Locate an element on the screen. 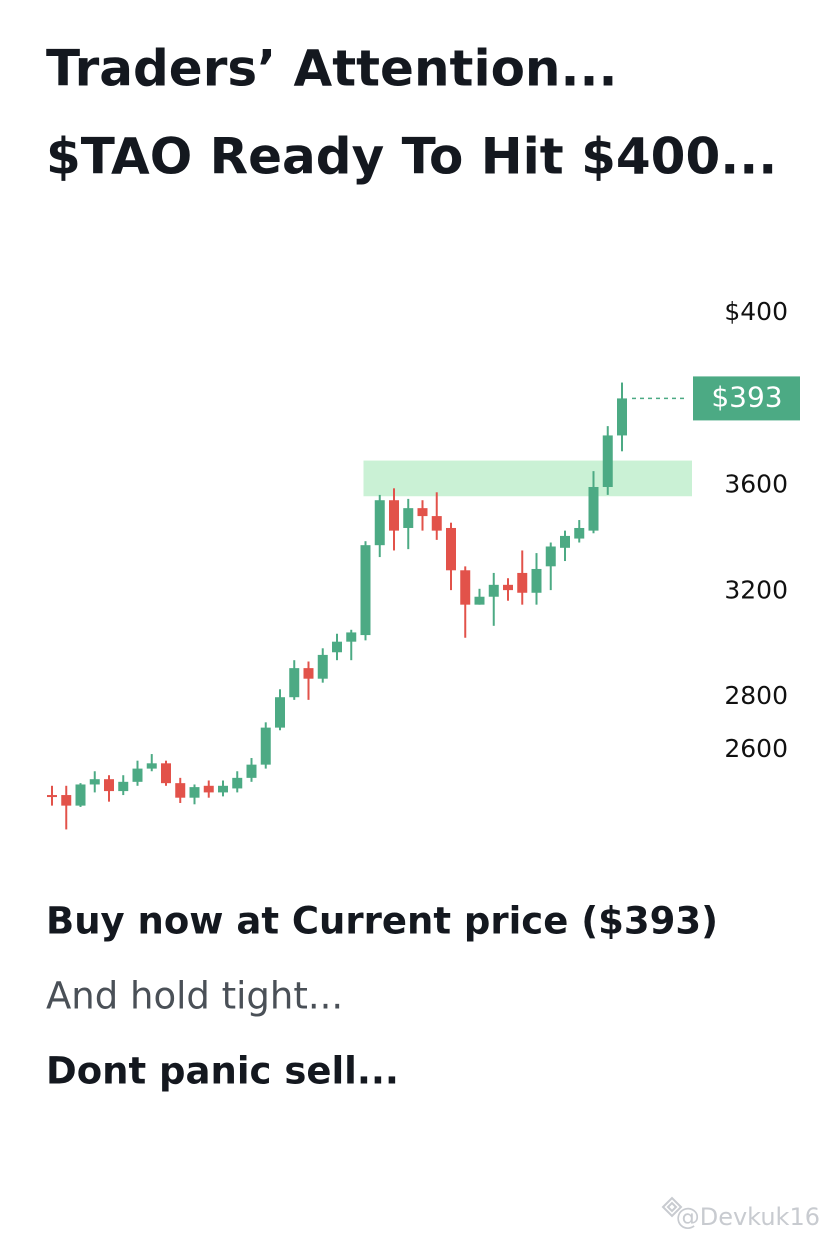 This screenshot has height=1242, width=828. y-tick-label: 2600 is located at coordinates (756, 748).